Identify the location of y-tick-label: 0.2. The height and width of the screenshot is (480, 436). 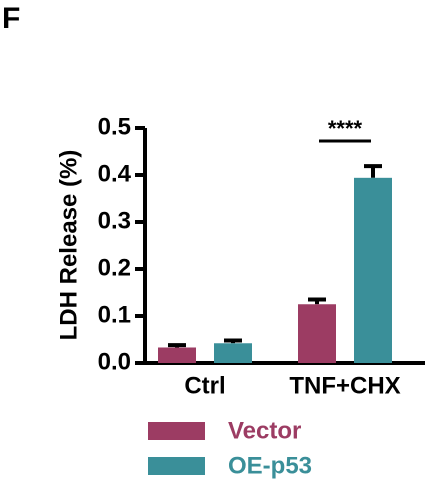
(114, 267).